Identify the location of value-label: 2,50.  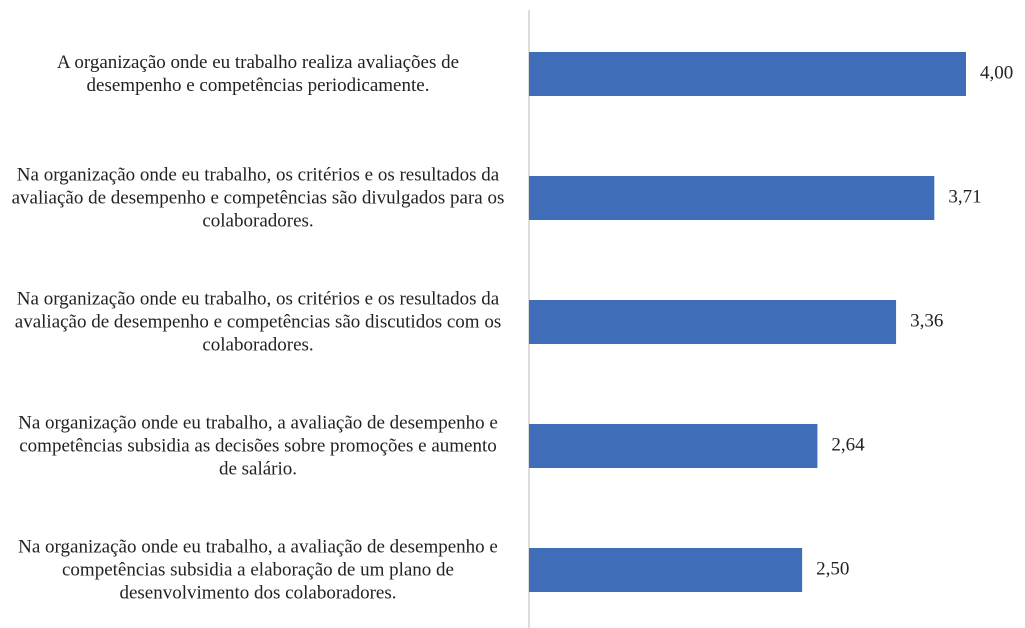
(832, 568).